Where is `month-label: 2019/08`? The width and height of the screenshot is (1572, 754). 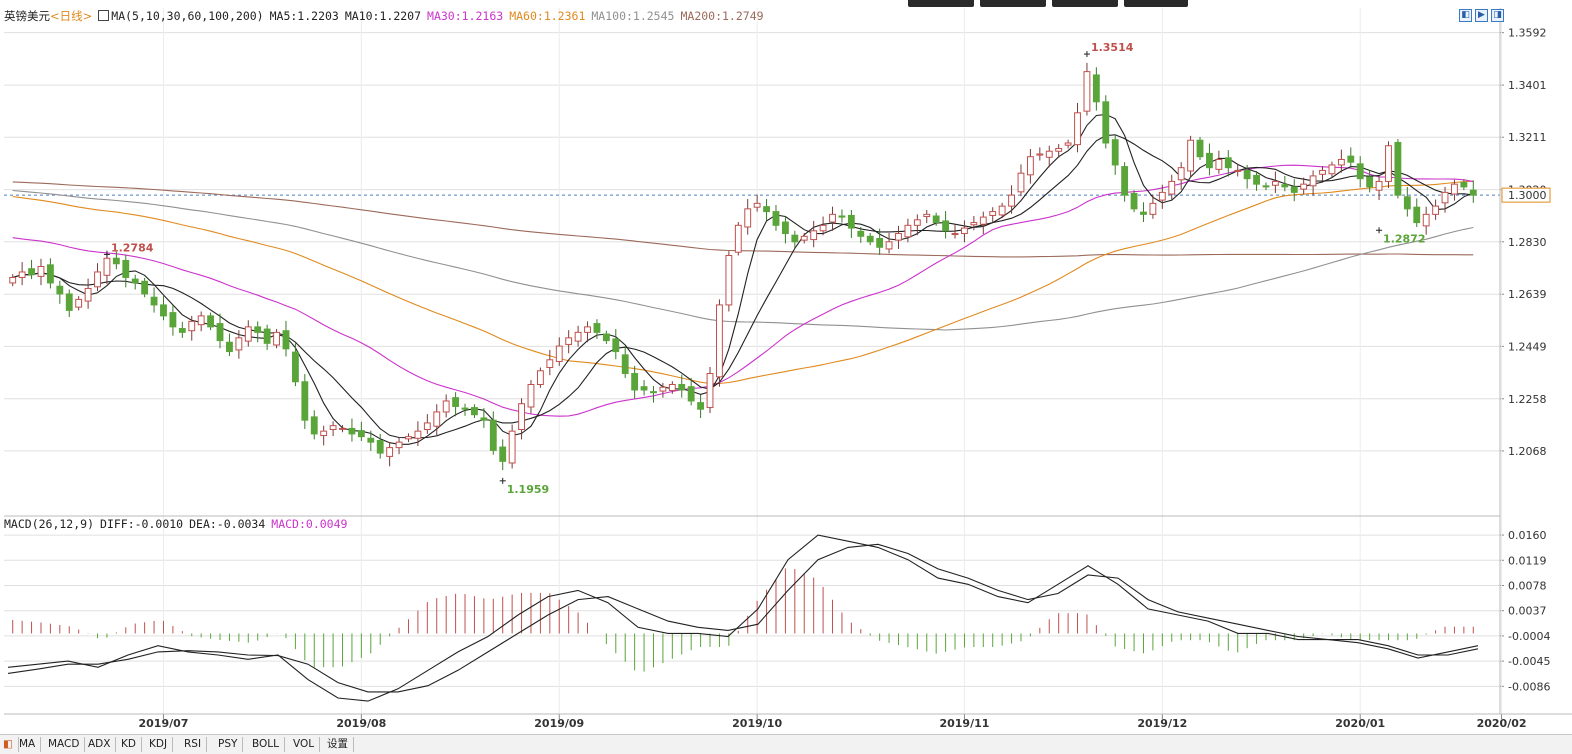
month-label: 2019/08 is located at coordinates (361, 723).